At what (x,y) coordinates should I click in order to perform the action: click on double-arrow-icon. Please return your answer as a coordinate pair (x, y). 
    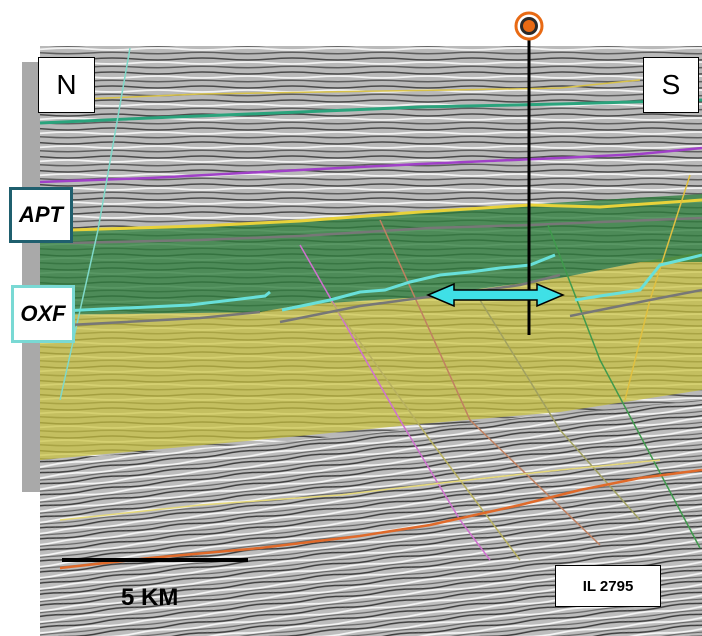
    Looking at the image, I should click on (495, 295).